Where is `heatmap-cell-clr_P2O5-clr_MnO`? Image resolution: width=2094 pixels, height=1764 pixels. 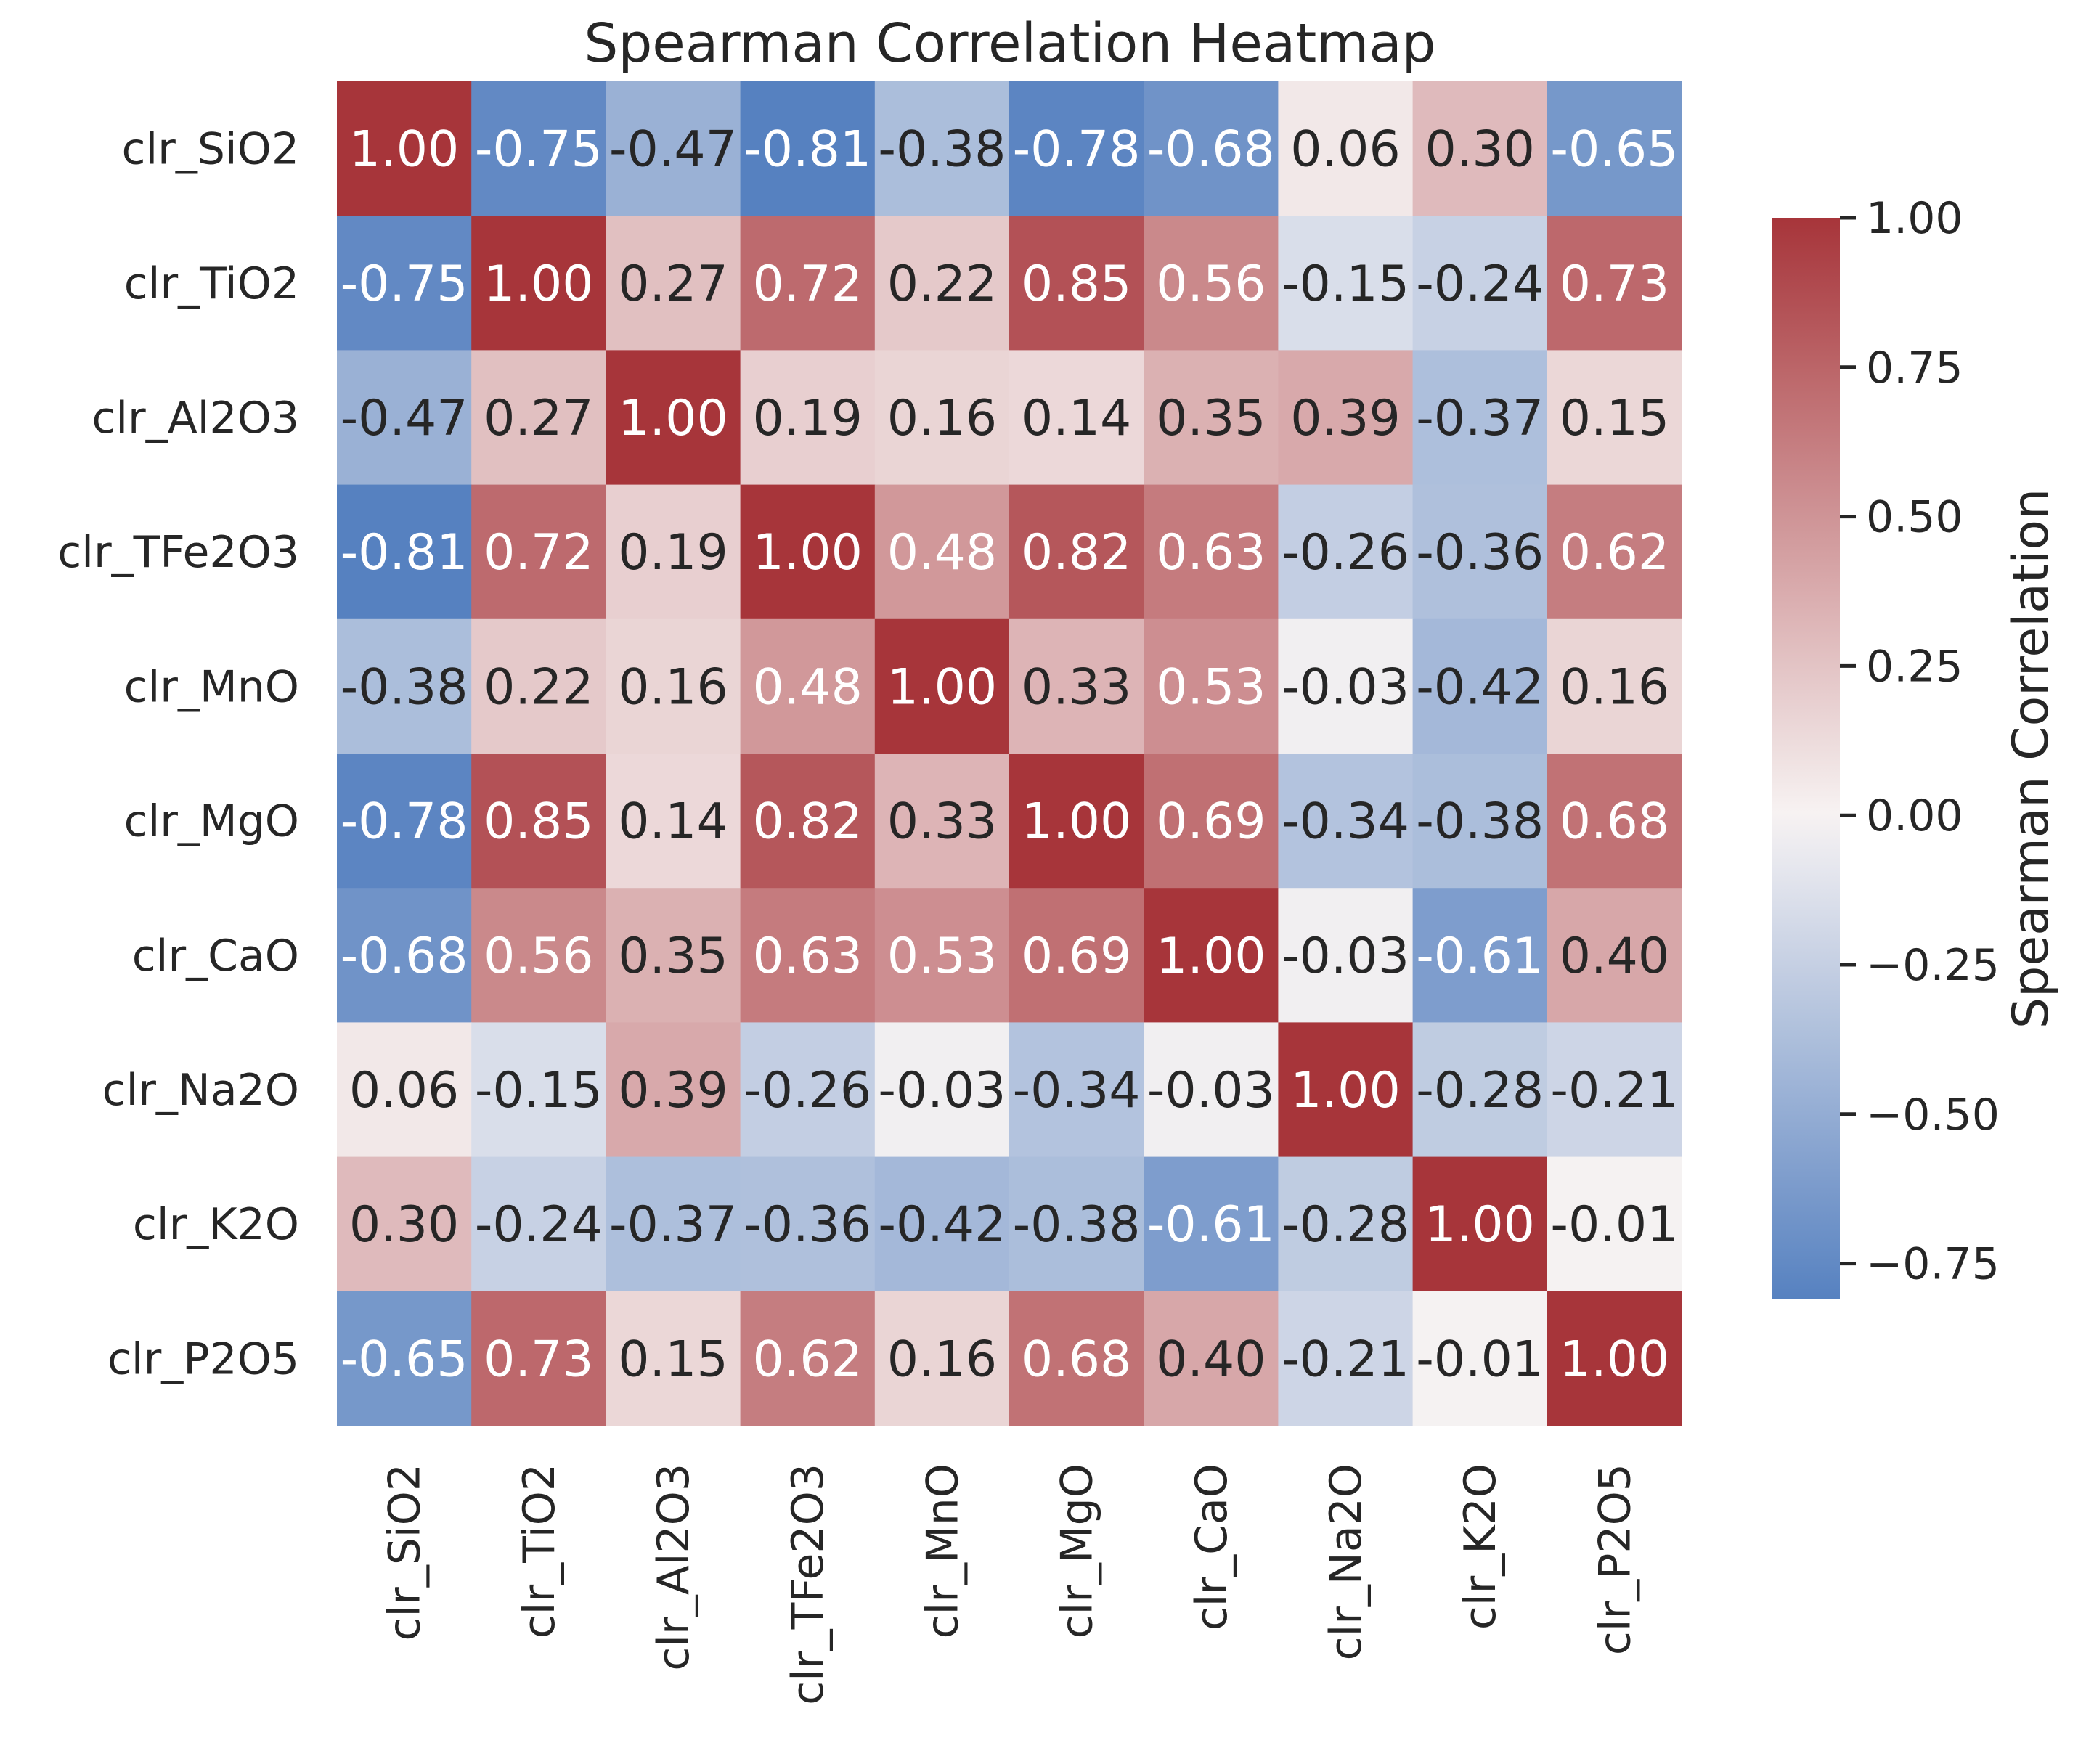
heatmap-cell-clr_P2O5-clr_MnO is located at coordinates (942, 1359).